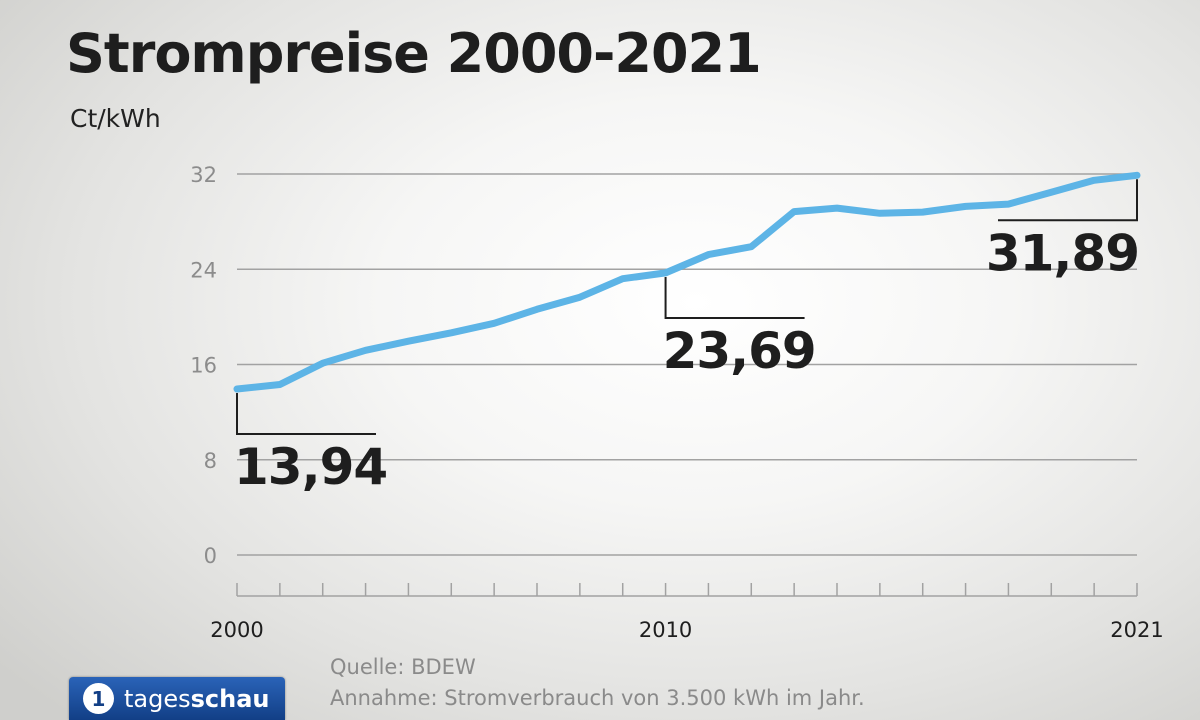 The image size is (1200, 720). What do you see at coordinates (734, 297) in the screenshot?
I see `callout-bracket-2010` at bounding box center [734, 297].